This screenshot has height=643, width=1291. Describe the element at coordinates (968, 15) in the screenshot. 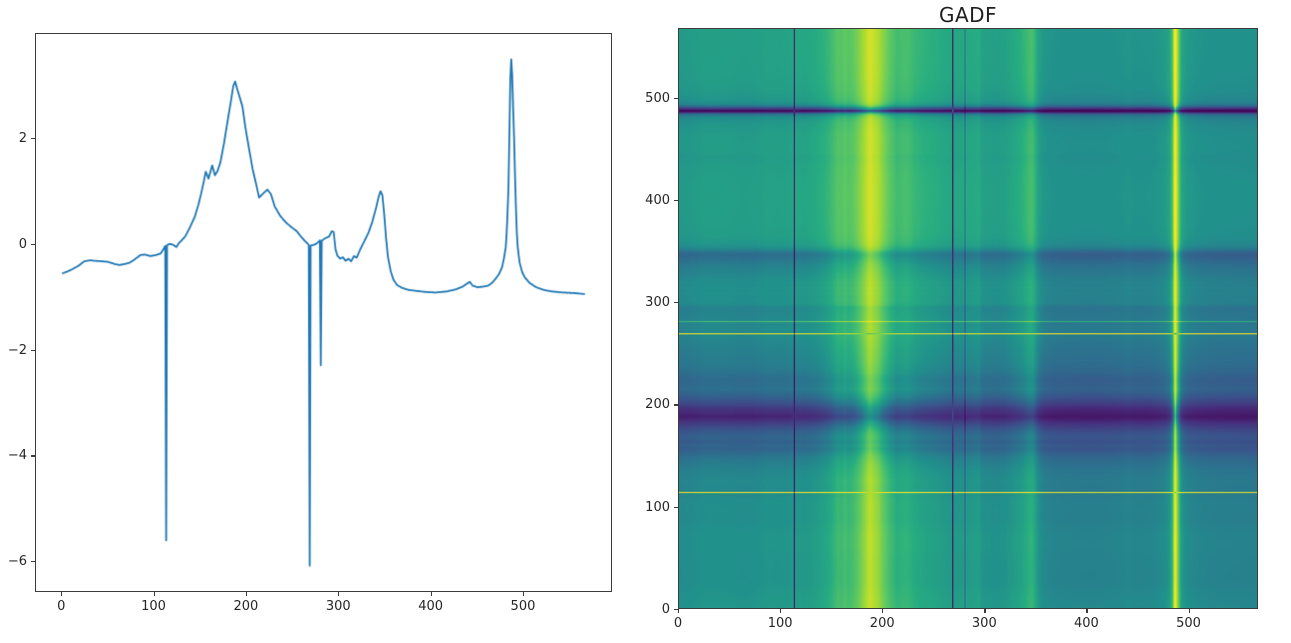

I see `gadf-title: GADF` at that location.